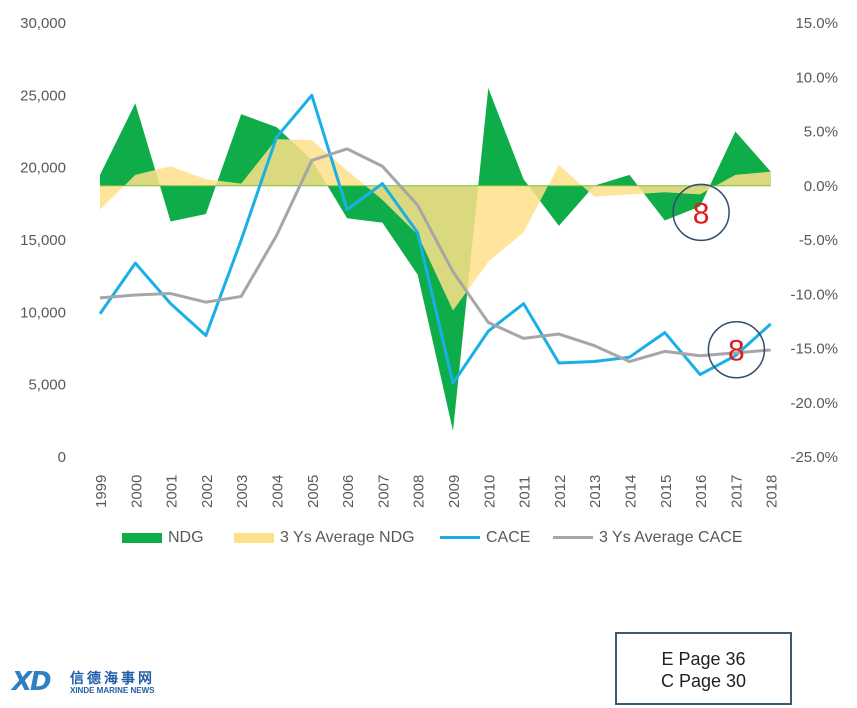 The width and height of the screenshot is (857, 708). I want to click on legend-item-3ys-ndg: 3 Ys Average NDG, so click(324, 538).